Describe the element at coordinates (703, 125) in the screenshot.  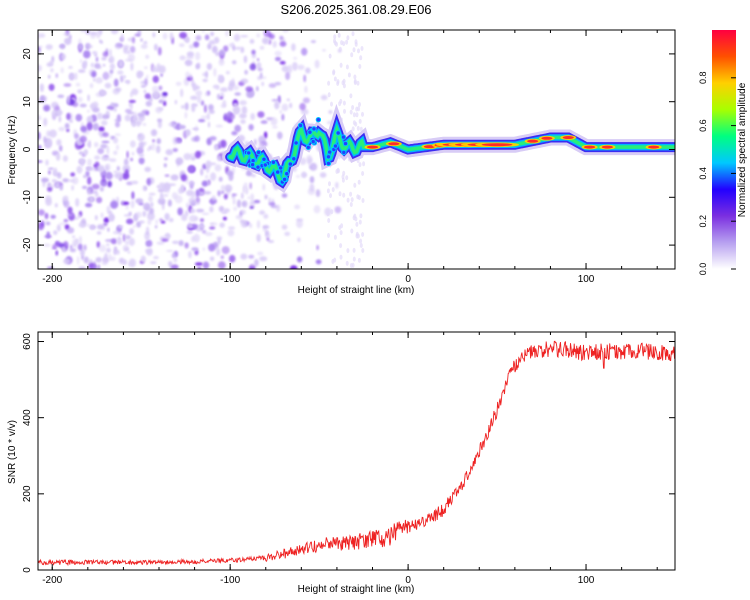
I see `colorbar-tick-label: 0.6` at that location.